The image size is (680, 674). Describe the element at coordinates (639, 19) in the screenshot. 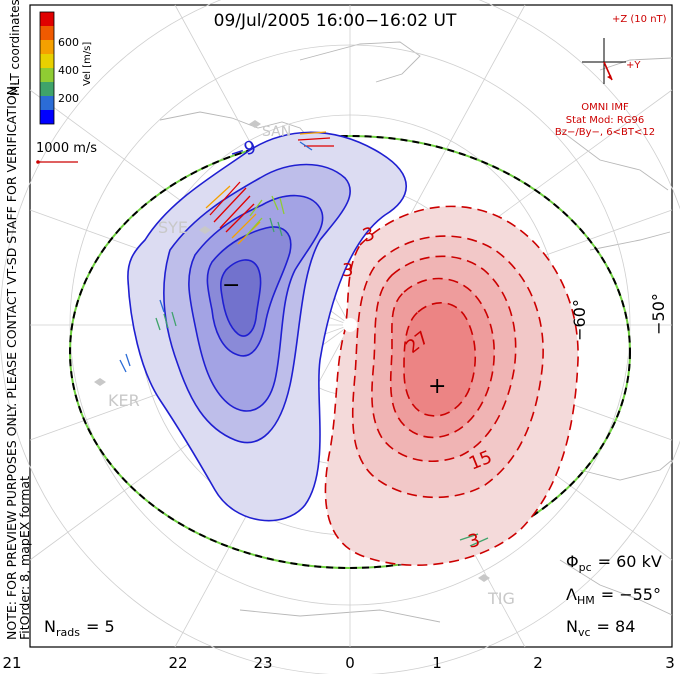

I see `imf-z-label: +Z (10 nT)` at that location.